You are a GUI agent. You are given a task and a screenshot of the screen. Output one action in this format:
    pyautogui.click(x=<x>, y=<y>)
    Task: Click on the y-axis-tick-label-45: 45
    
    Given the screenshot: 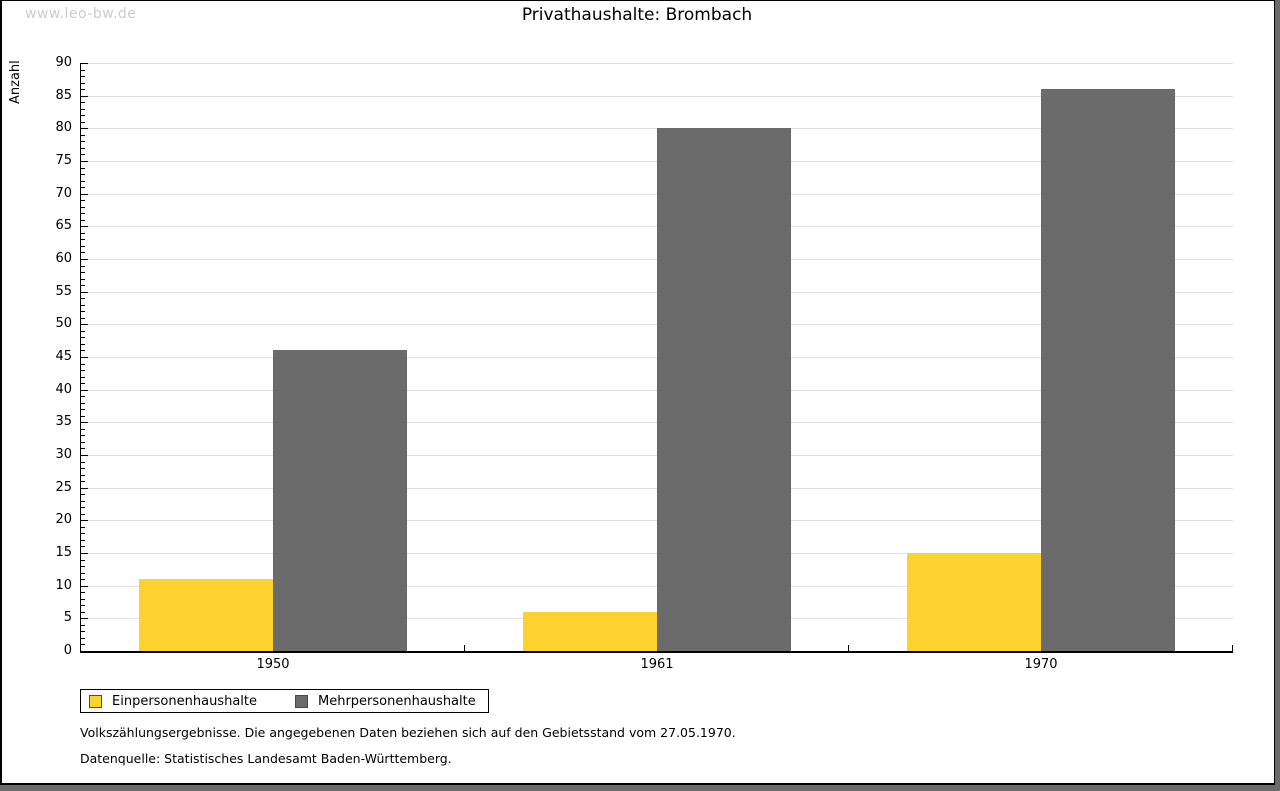 What is the action you would take?
    pyautogui.click(x=63, y=356)
    